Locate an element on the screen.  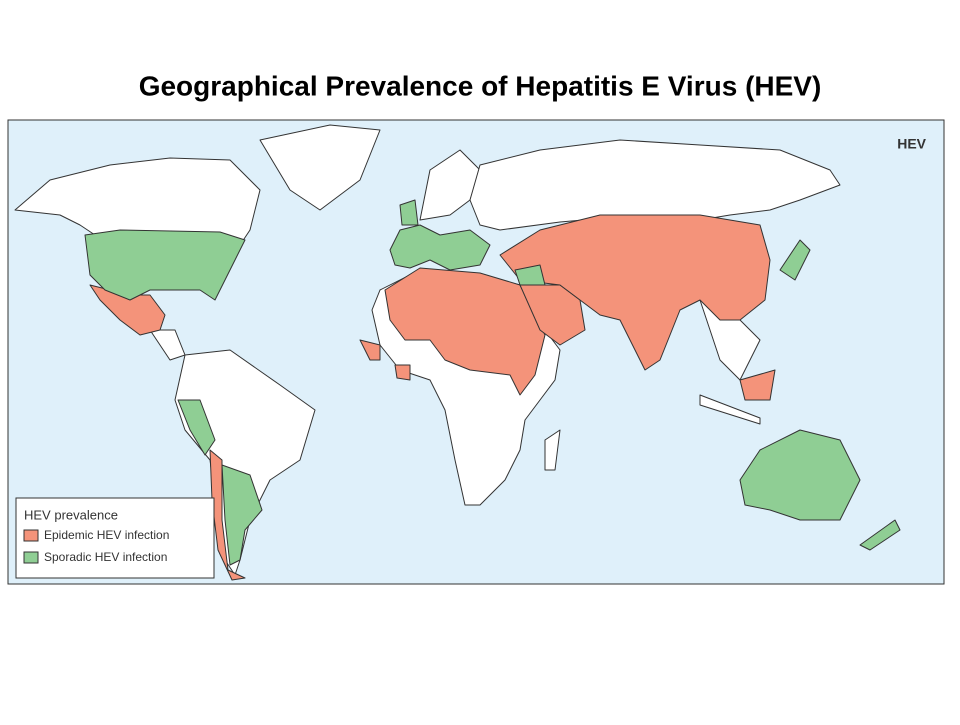
legend-title: HEV prevalence is located at coordinates (71, 514).